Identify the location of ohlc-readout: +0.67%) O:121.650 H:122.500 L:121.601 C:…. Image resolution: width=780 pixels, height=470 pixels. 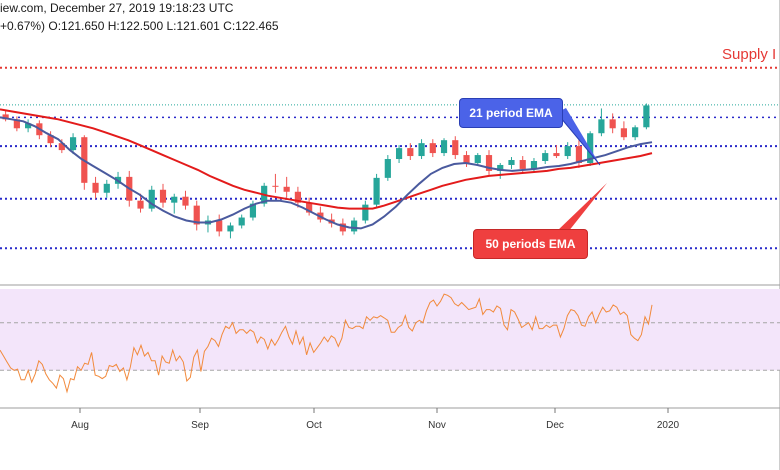
(139, 26).